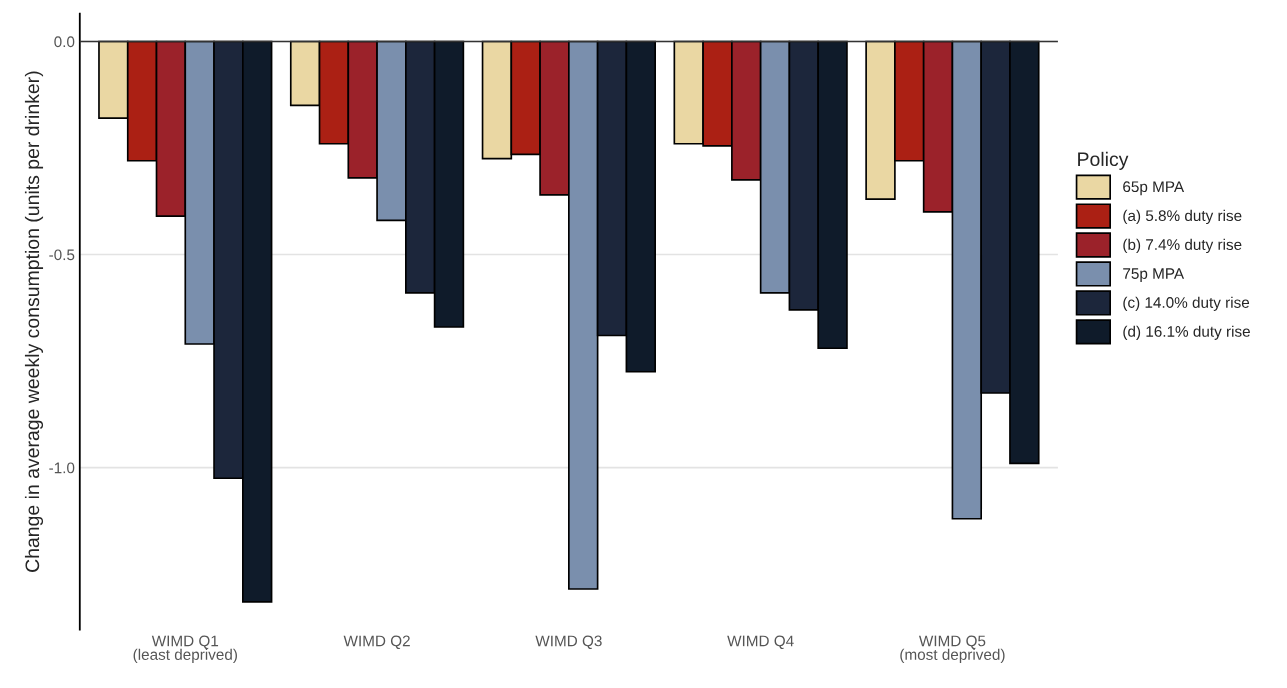  Describe the element at coordinates (952, 649) in the screenshot. I see `x-tick-label: WIMD Q5 (most deprived)` at that location.